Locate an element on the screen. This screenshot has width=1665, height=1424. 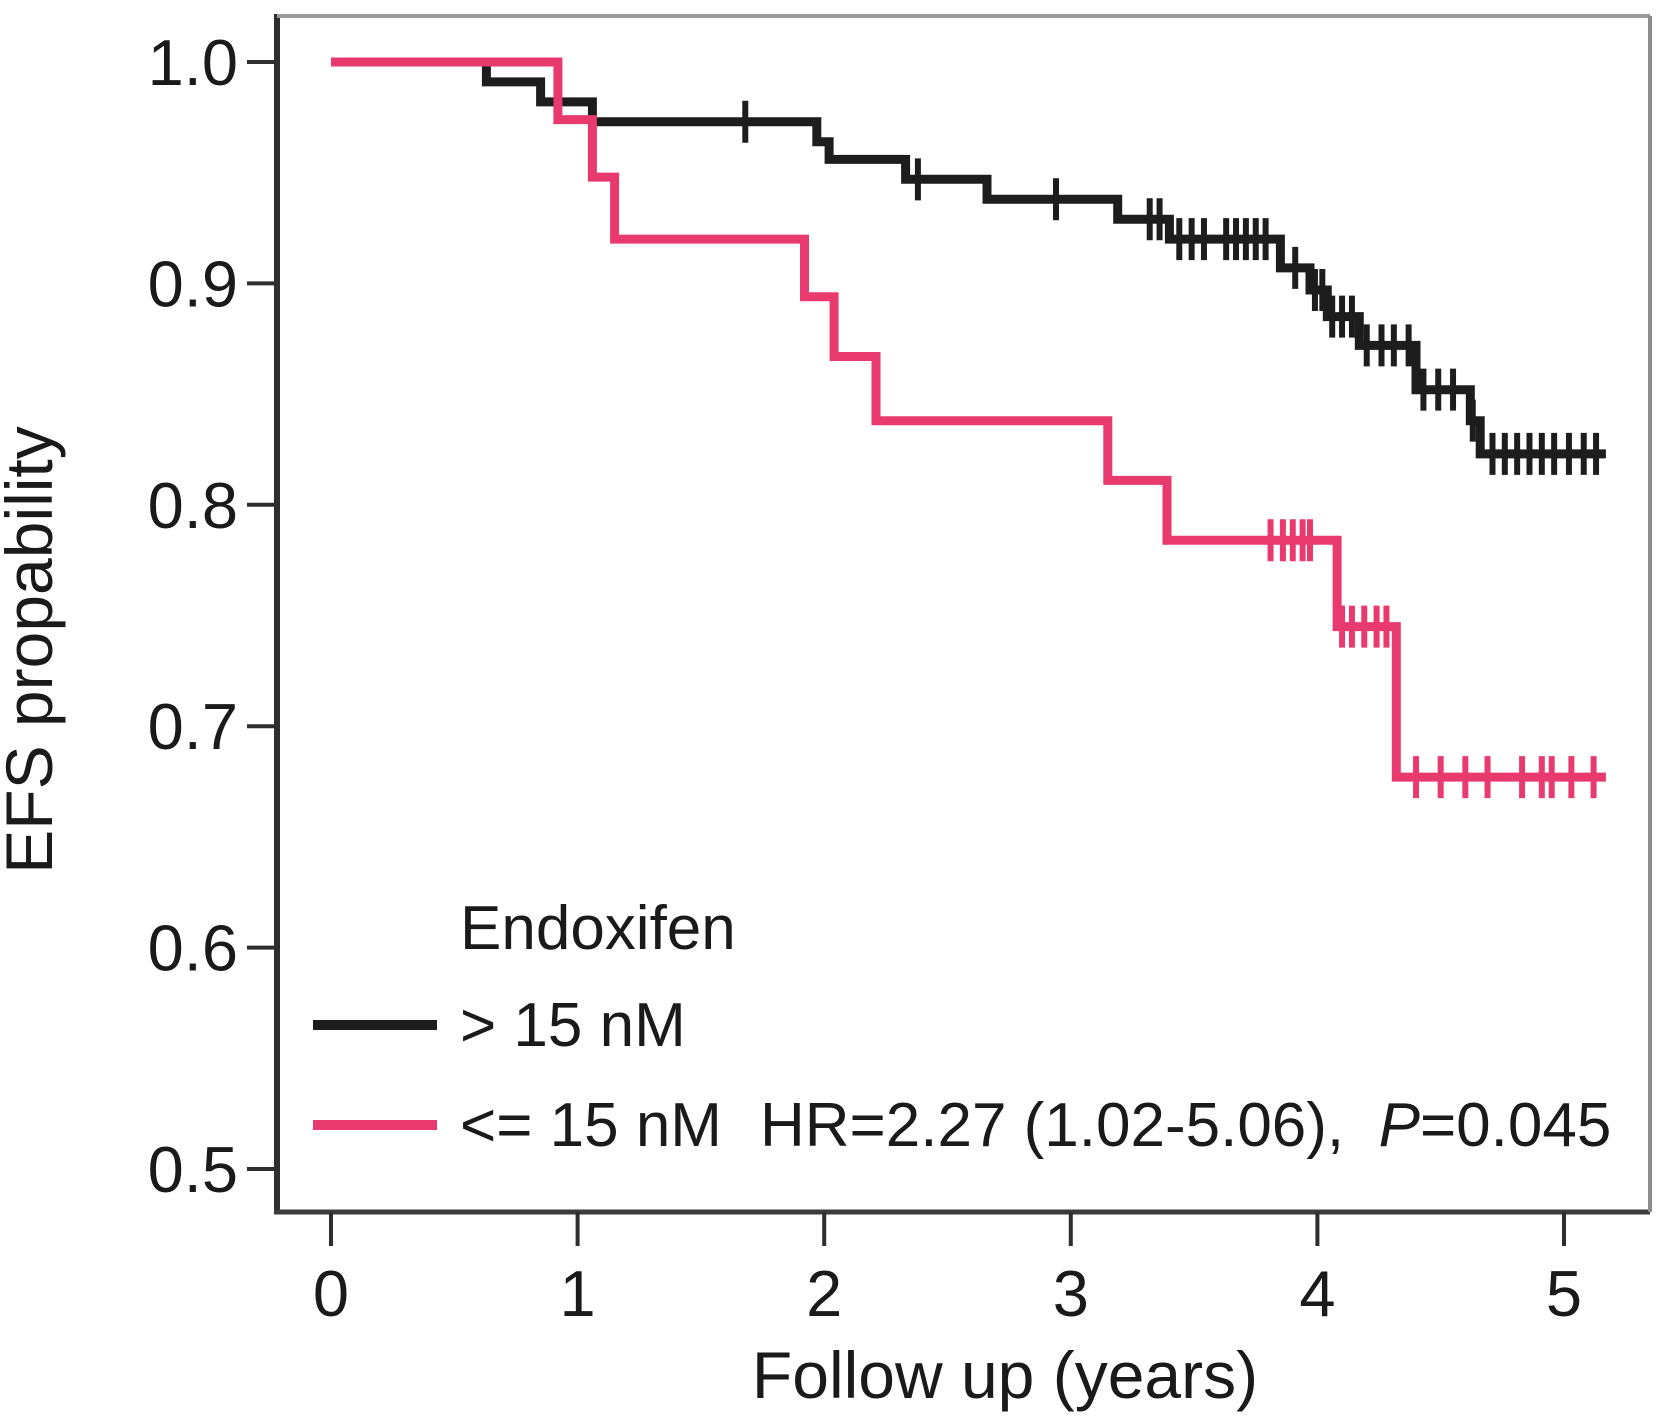
y-tick-label: 1.0 is located at coordinates (193, 62).